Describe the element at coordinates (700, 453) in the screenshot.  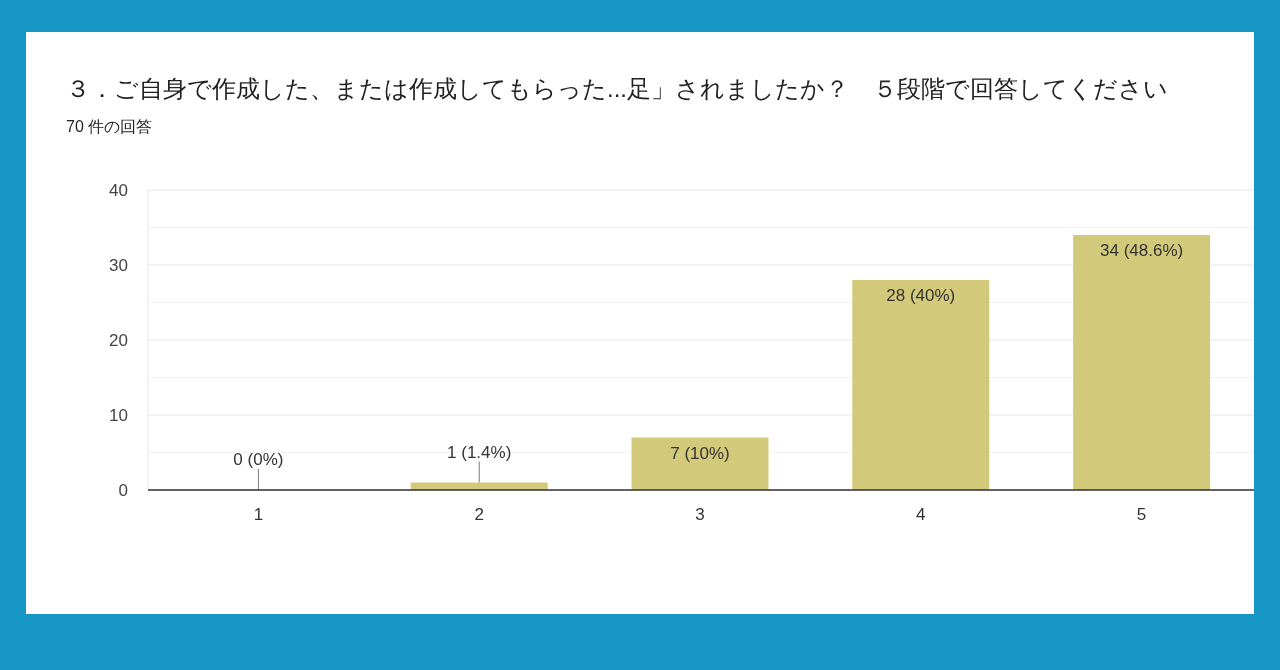
I see `data-label: 7 (10%)` at that location.